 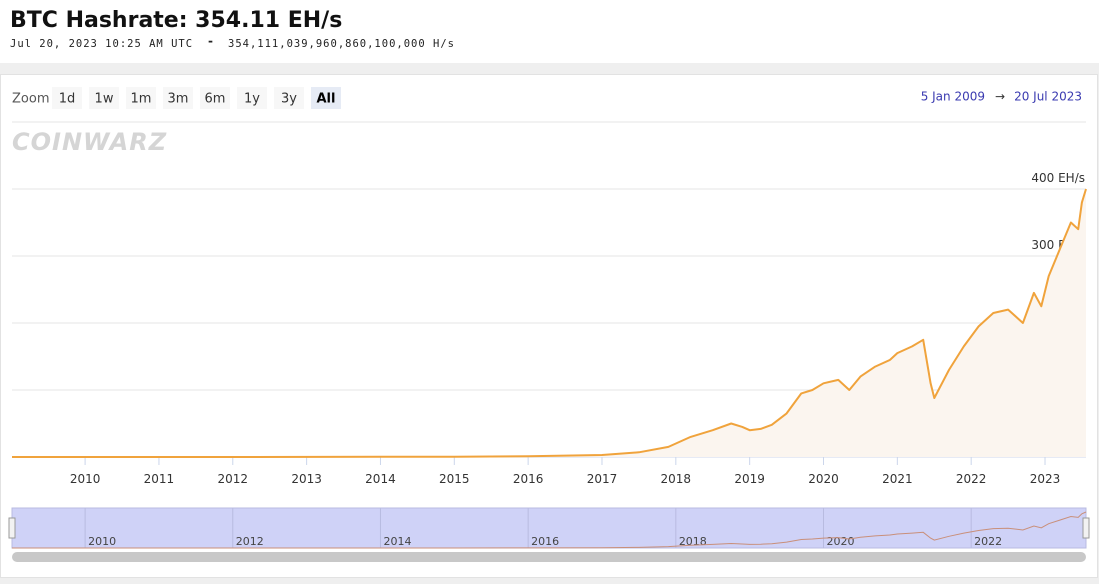 What do you see at coordinates (1058, 178) in the screenshot?
I see `y-tick-label: 400 EH/s` at bounding box center [1058, 178].